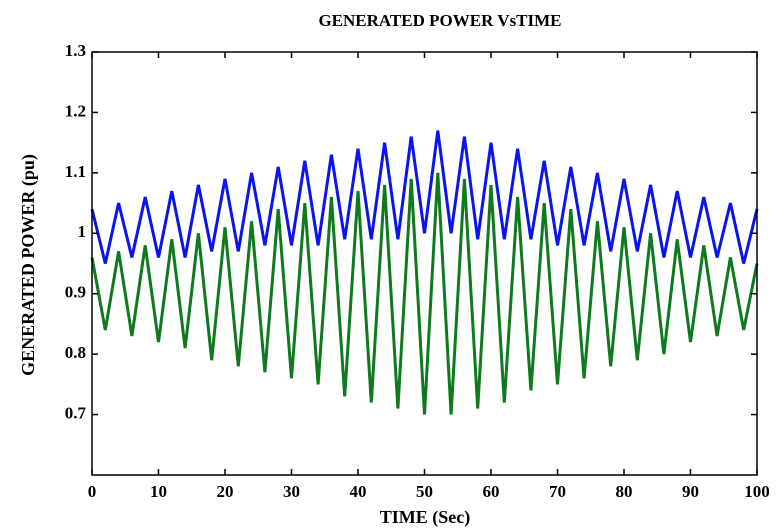 Image resolution: width=781 pixels, height=531 pixels. I want to click on x-tick-label: 10, so click(158, 491).